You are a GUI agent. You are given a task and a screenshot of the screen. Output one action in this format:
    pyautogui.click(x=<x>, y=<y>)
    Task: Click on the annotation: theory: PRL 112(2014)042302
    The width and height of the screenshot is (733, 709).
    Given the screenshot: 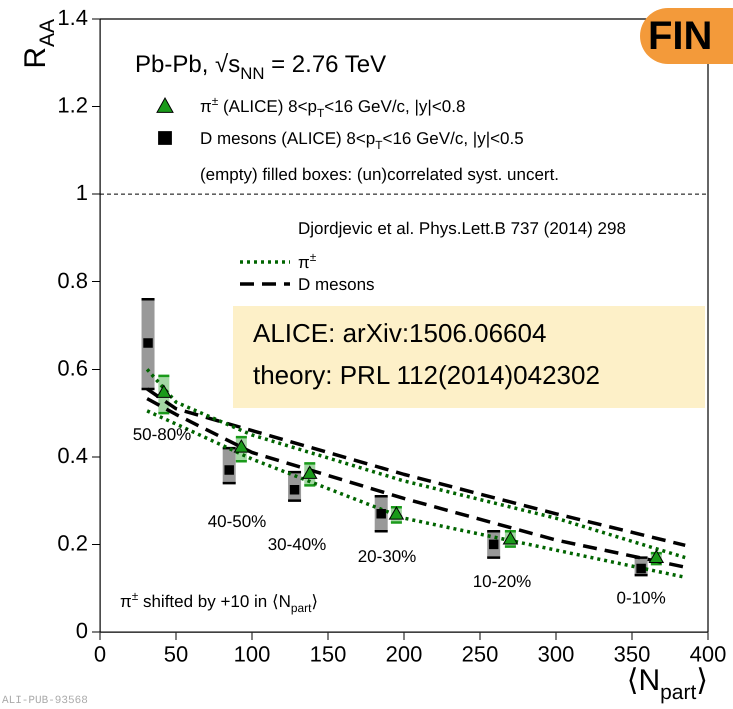 What is the action you would take?
    pyautogui.click(x=427, y=375)
    